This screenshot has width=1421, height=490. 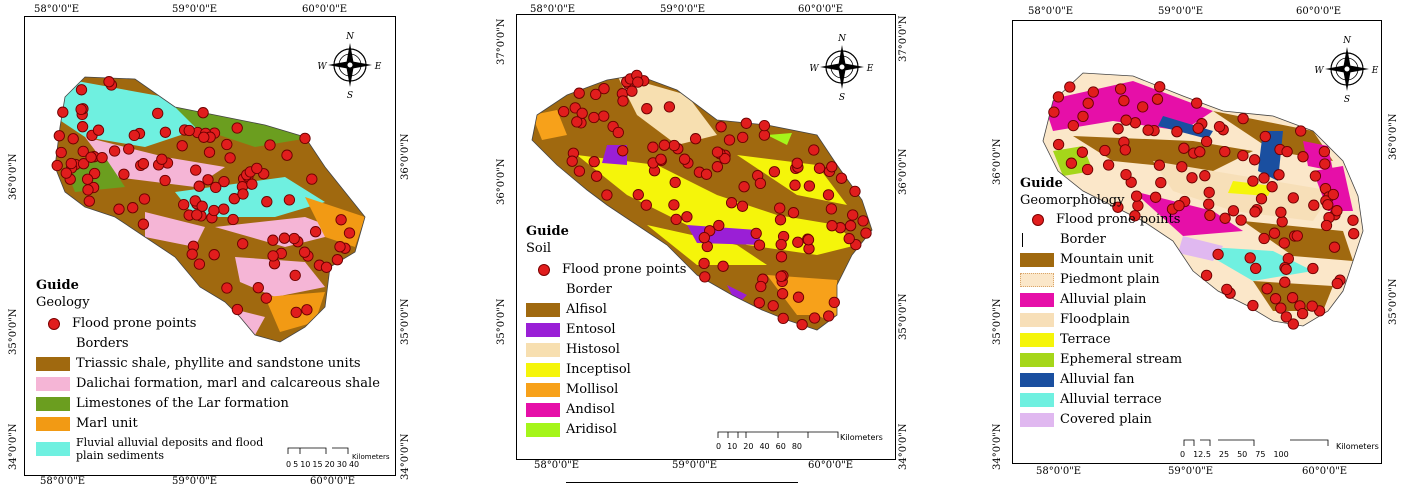 I want to click on legend-class-row: Alluvial terrace, so click(x=1130, y=400).